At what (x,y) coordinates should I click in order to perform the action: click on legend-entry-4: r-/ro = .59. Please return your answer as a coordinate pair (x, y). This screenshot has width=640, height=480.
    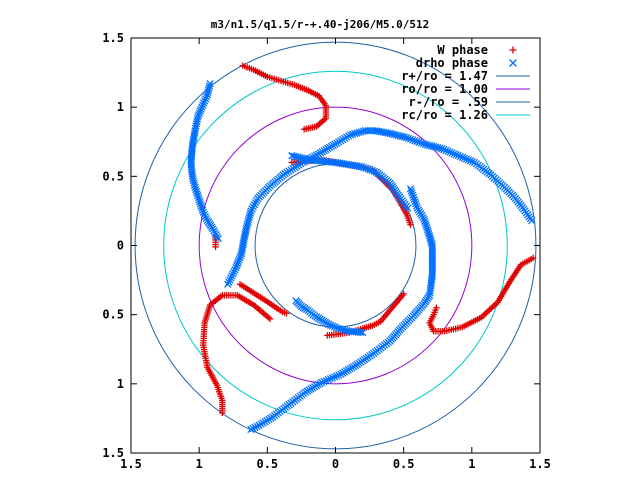
    Looking at the image, I should click on (469, 102).